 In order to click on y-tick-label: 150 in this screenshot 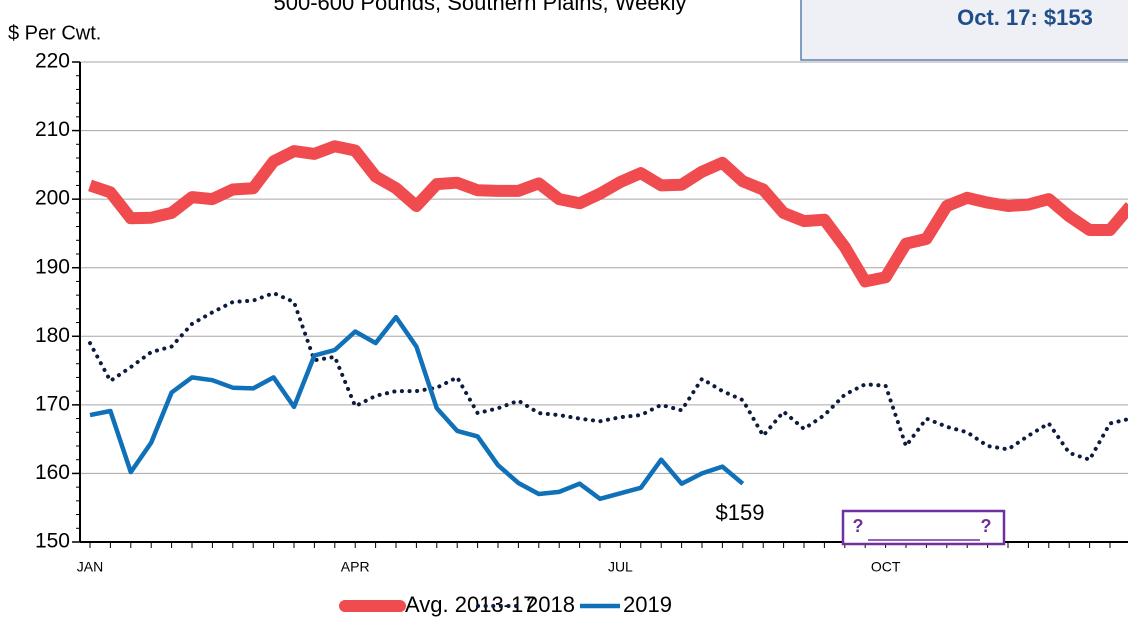, I will do `click(52, 541)`.